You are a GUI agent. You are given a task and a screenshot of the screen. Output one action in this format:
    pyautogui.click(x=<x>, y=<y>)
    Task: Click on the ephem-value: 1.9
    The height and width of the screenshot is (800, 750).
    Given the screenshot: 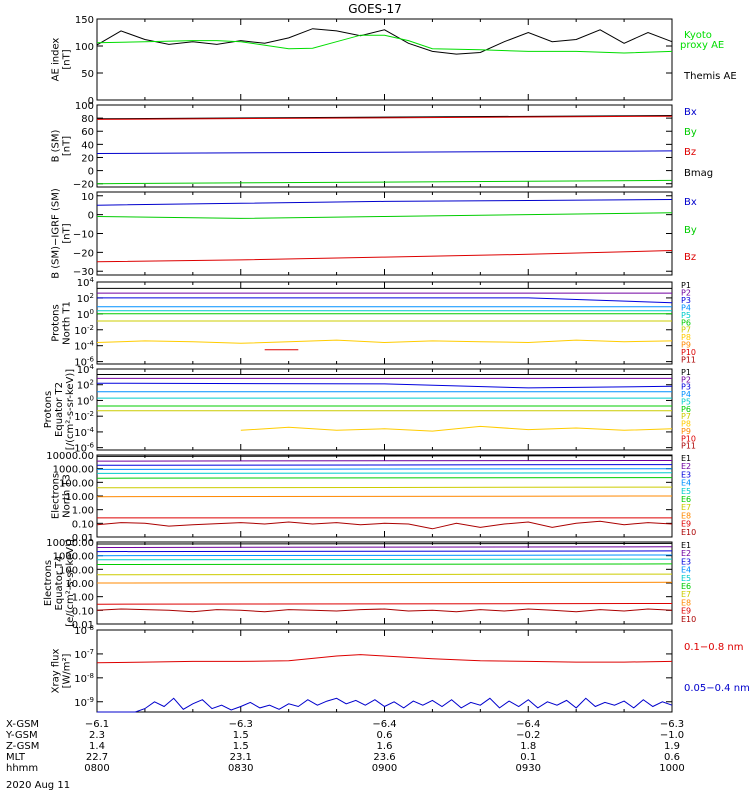 What is the action you would take?
    pyautogui.click(x=672, y=746)
    